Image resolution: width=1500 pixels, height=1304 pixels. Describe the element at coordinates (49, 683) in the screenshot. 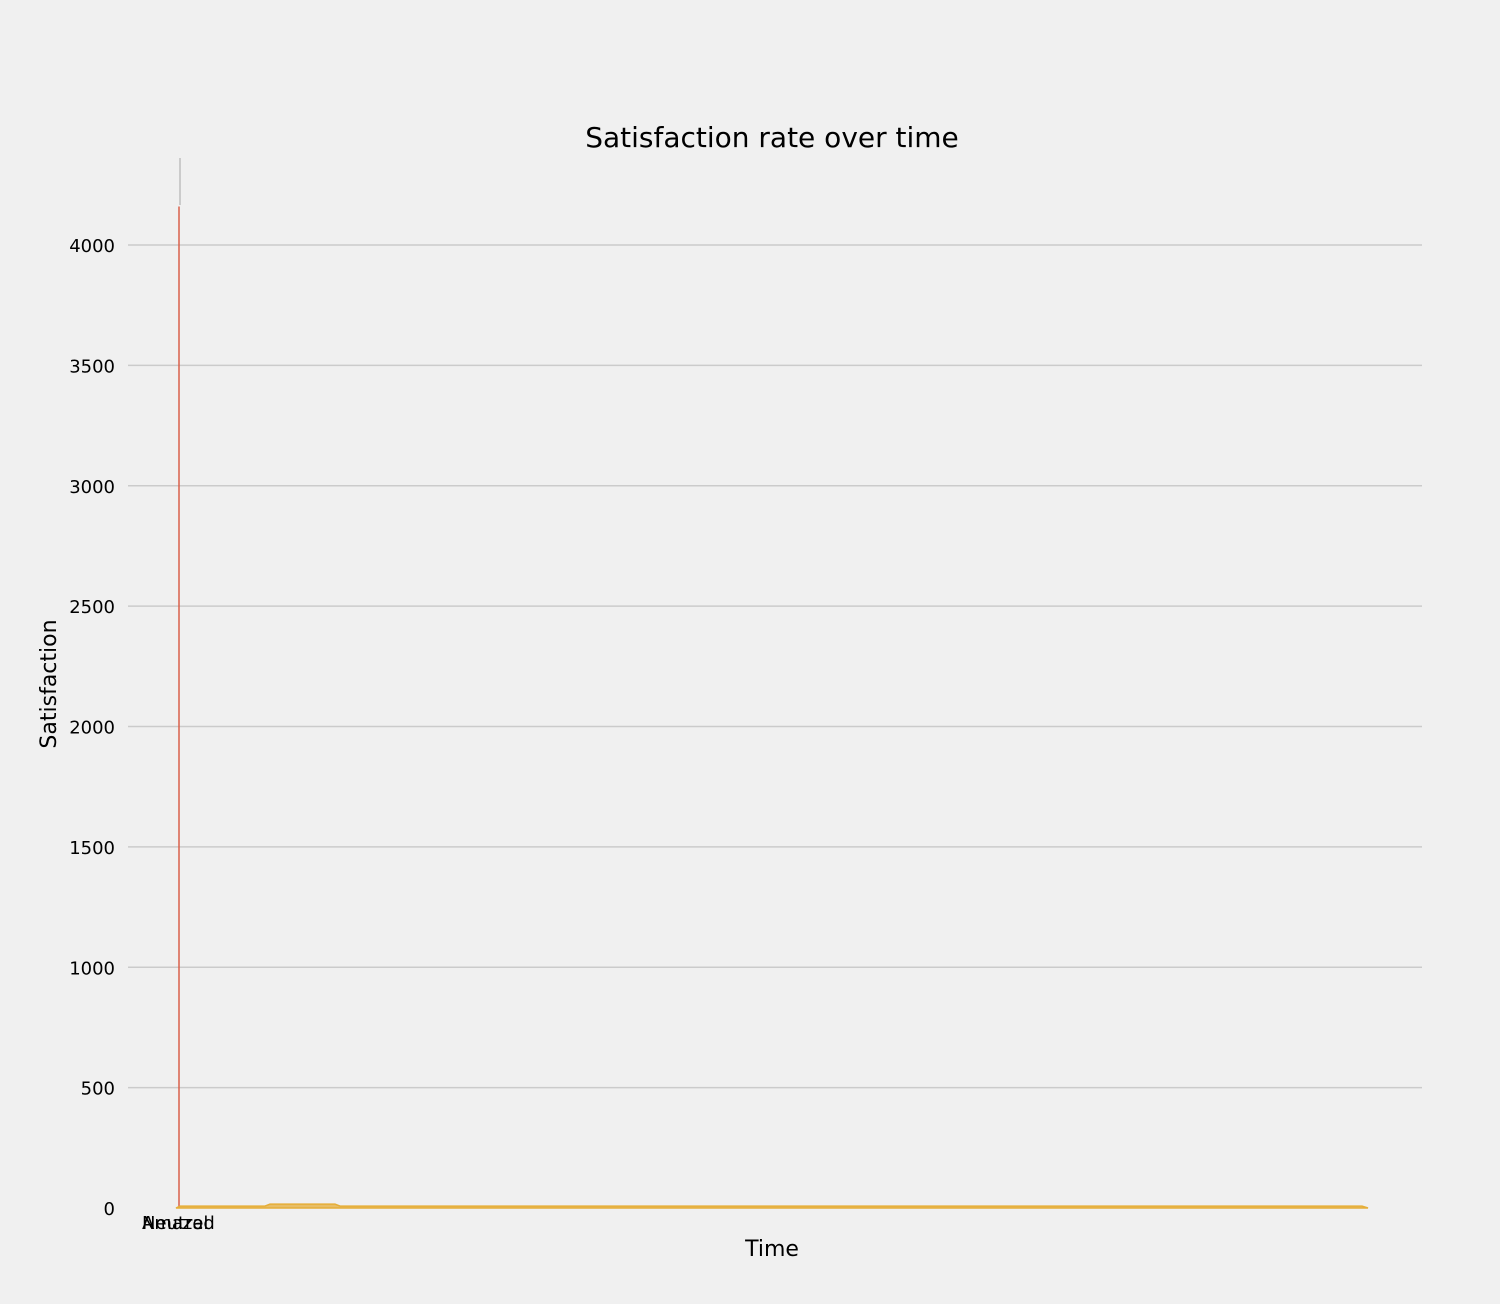

I see `y-axis-label: Satisfaction` at that location.